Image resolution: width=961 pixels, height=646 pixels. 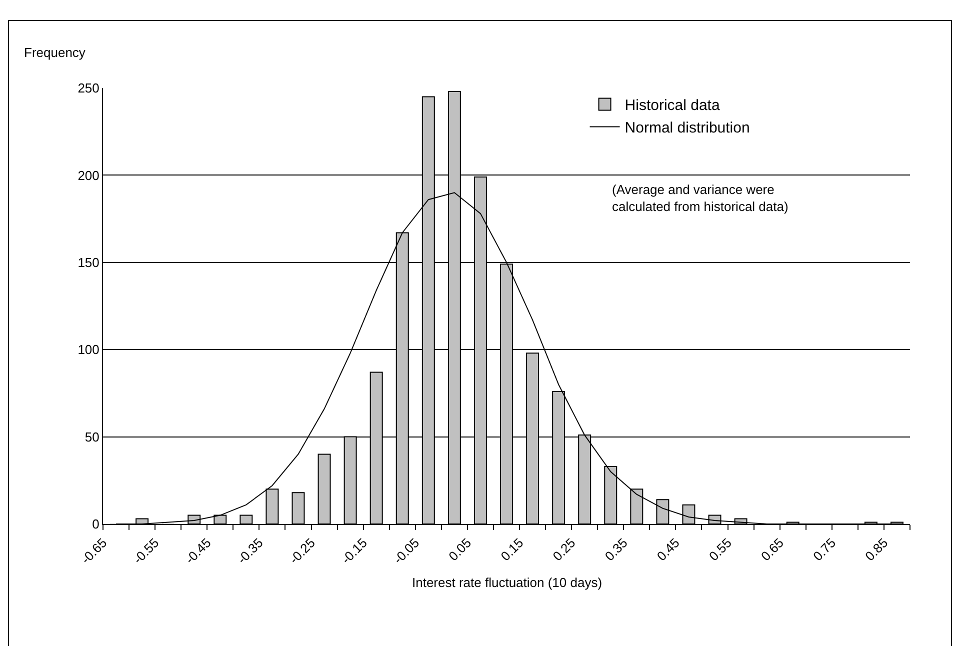 What do you see at coordinates (564, 549) in the screenshot?
I see `x-tick-label: 0.25` at bounding box center [564, 549].